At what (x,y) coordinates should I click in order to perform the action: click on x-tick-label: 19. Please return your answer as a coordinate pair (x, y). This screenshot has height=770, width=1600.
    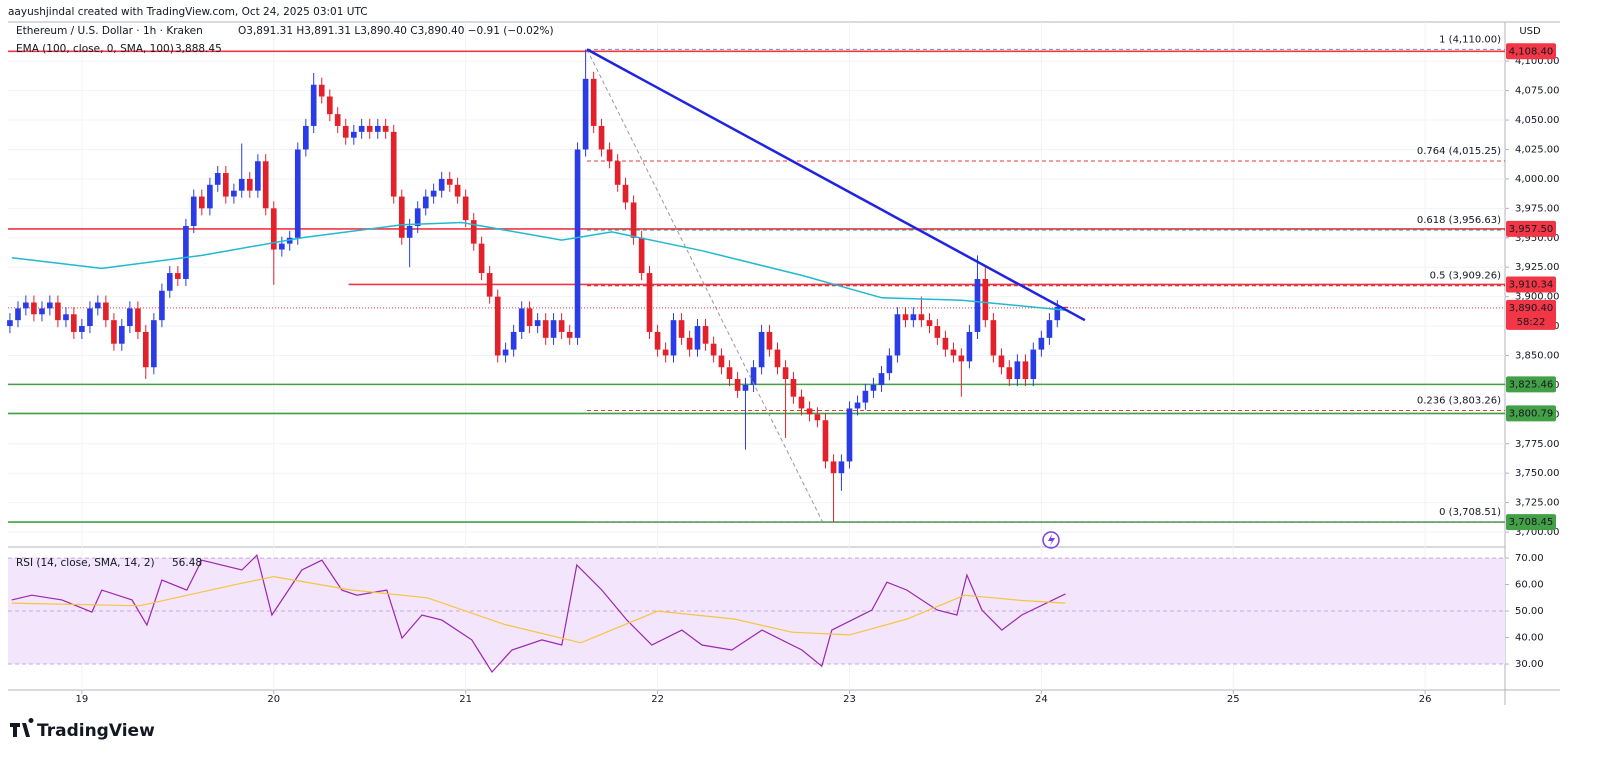
    Looking at the image, I should click on (82, 699).